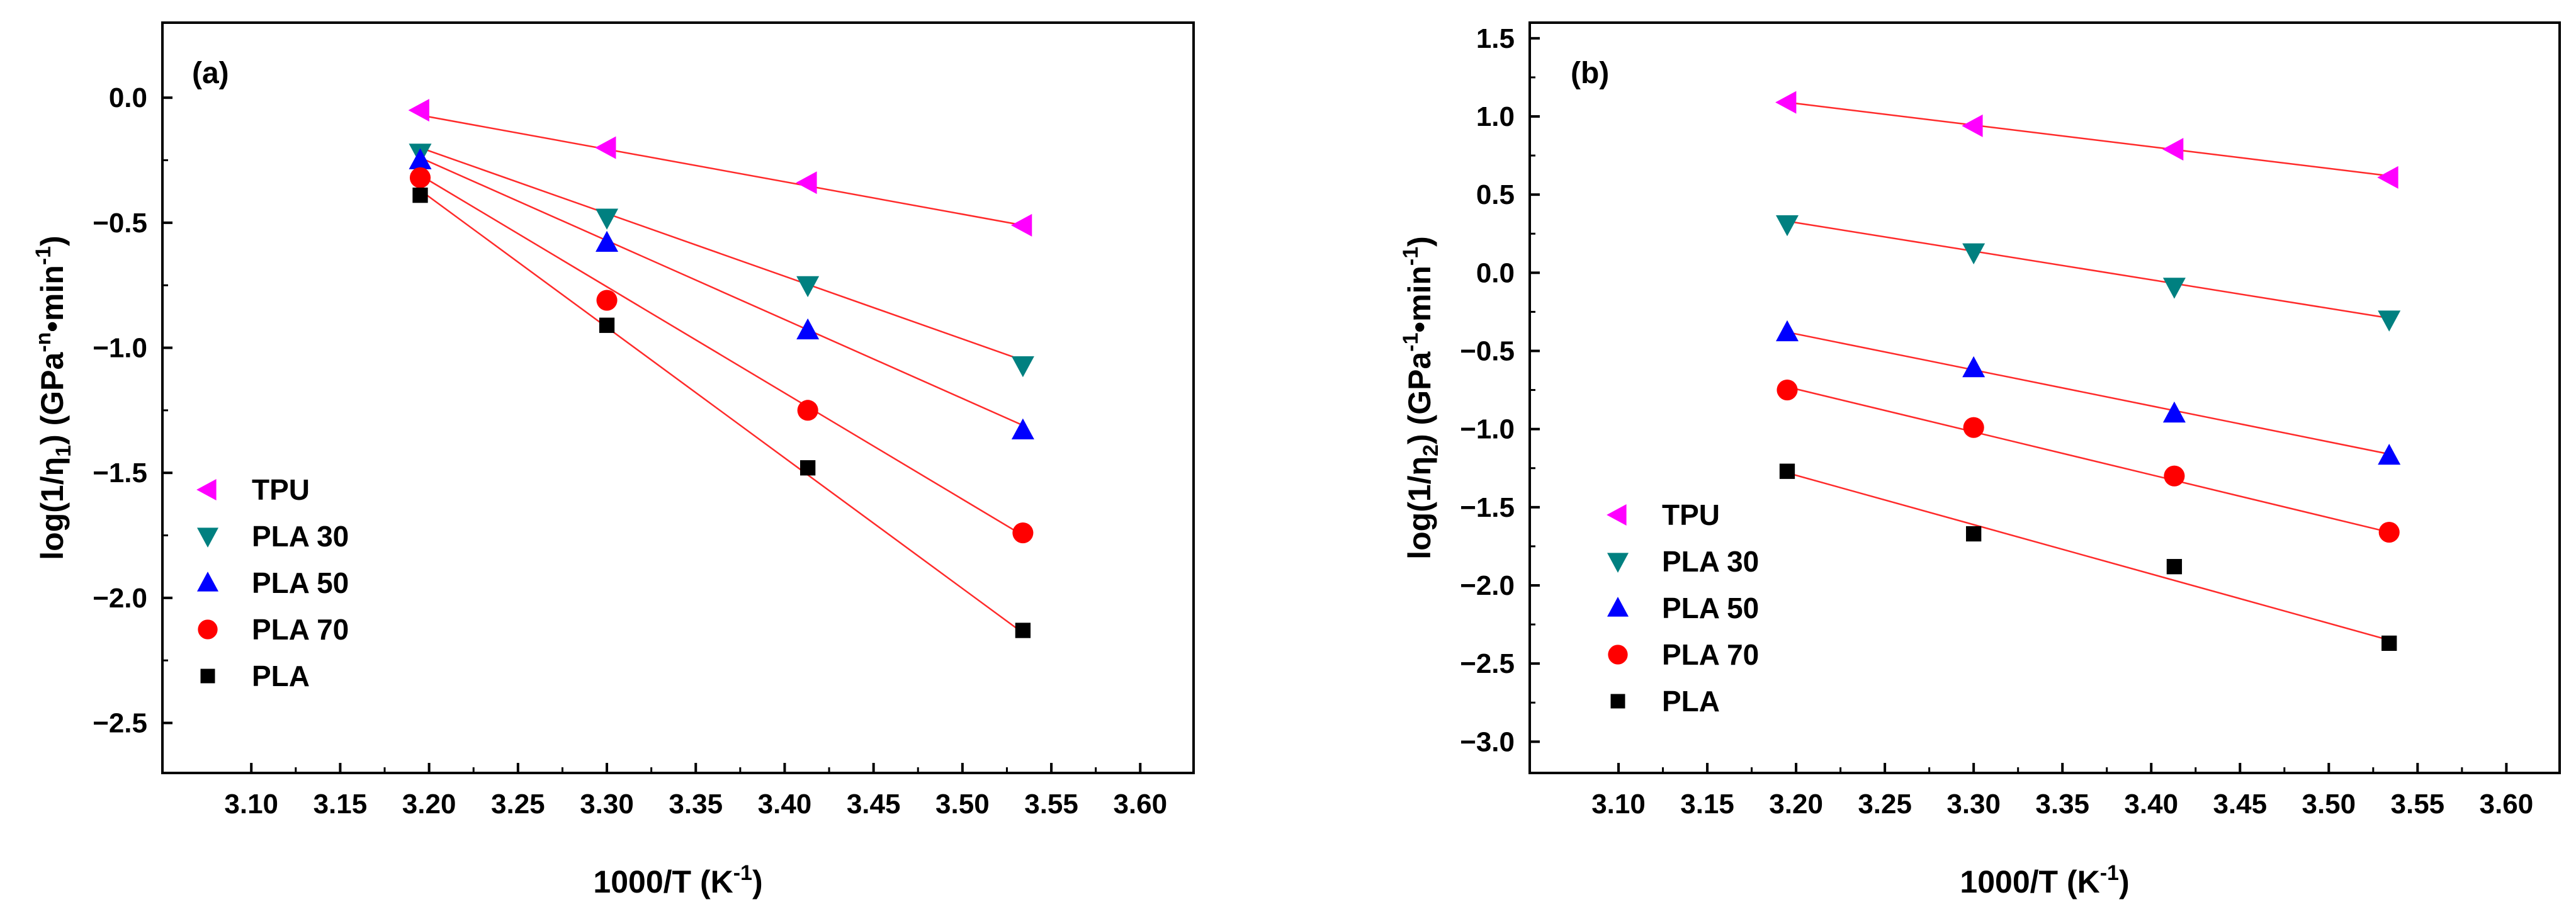 This screenshot has height=919, width=2576. What do you see at coordinates (251, 804) in the screenshot?
I see `x-tick-label: 3.10` at bounding box center [251, 804].